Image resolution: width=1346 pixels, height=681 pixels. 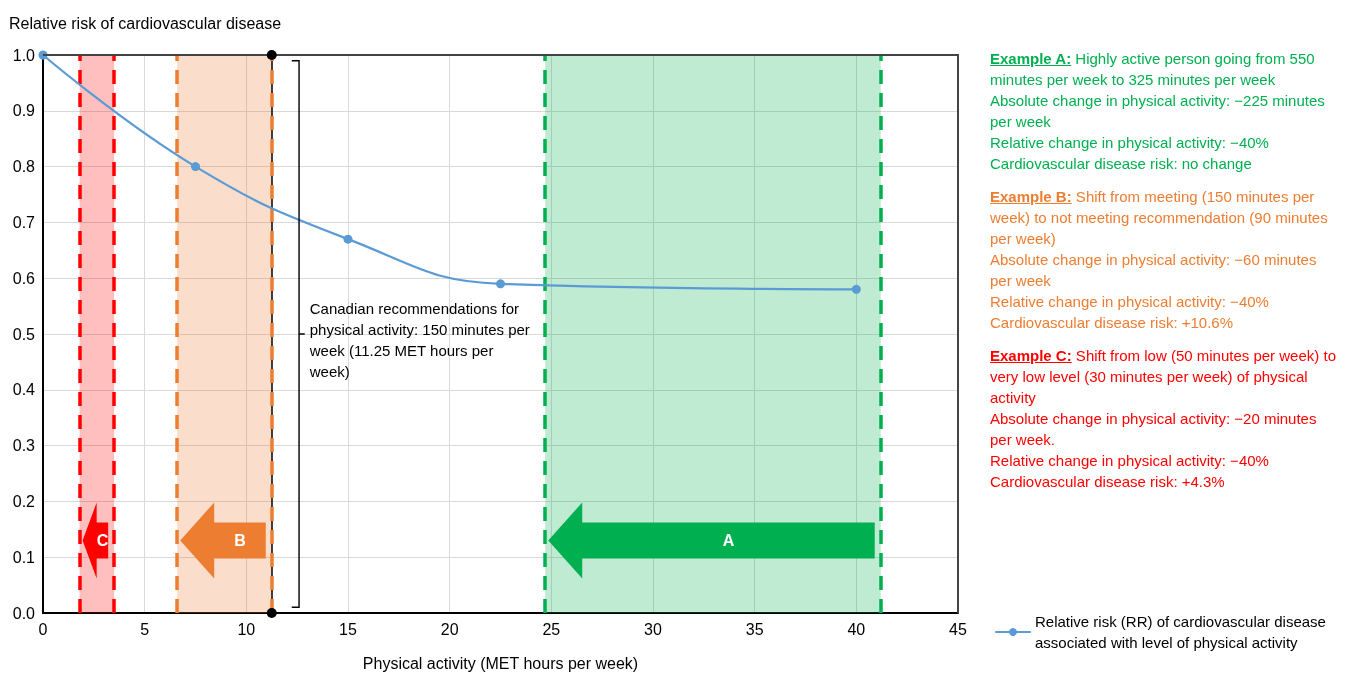 I want to click on x-tick-label: 20, so click(x=449, y=629).